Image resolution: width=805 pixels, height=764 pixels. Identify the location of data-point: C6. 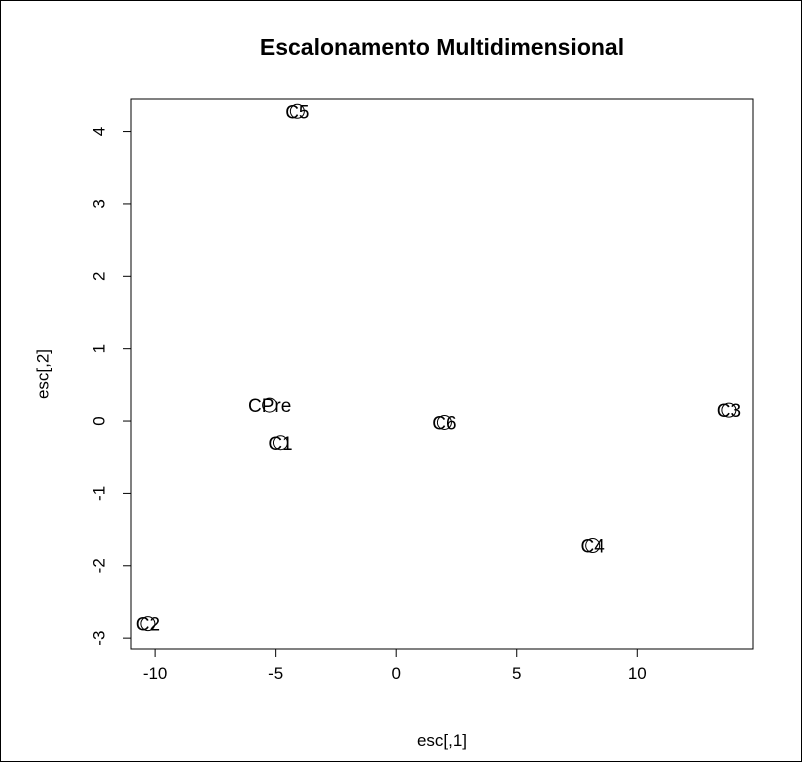
(444, 423).